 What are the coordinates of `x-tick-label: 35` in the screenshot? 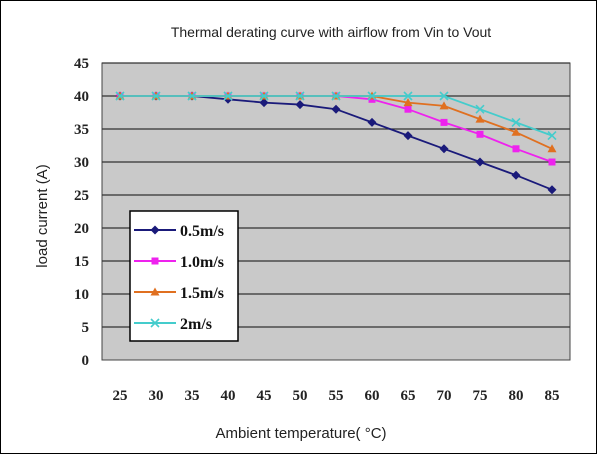 It's located at (192, 396).